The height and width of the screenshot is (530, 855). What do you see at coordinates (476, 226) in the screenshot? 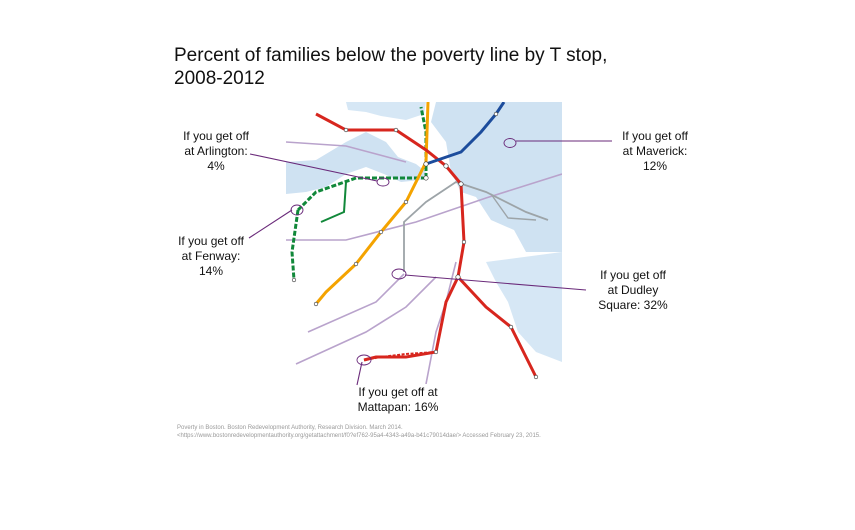
I see `silver-line` at bounding box center [476, 226].